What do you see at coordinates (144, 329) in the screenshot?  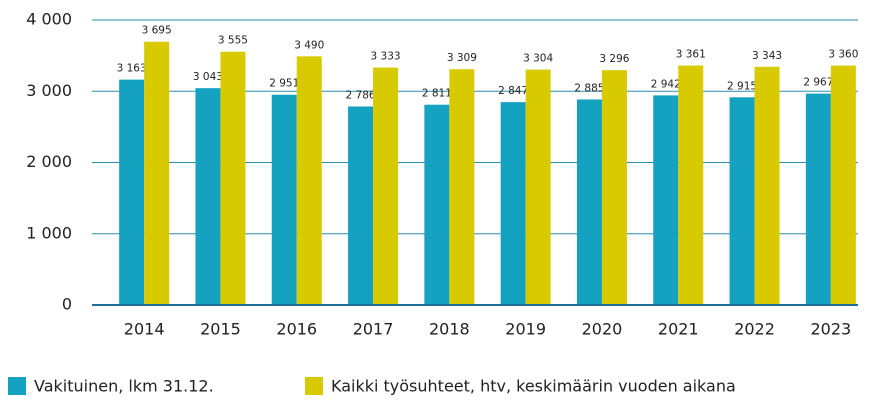 I see `x-tick-label: 2014` at bounding box center [144, 329].